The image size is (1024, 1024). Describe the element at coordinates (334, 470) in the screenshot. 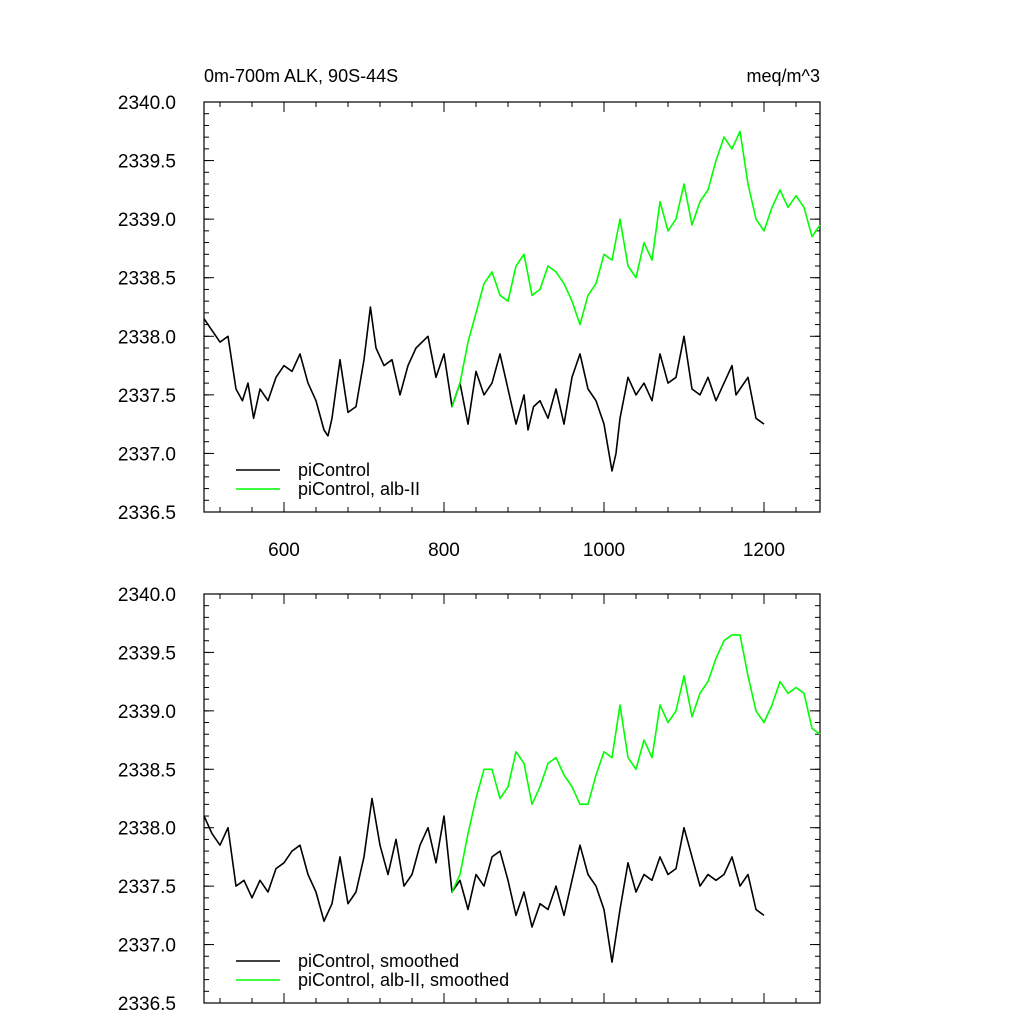

I see `legend-label: piControl` at that location.